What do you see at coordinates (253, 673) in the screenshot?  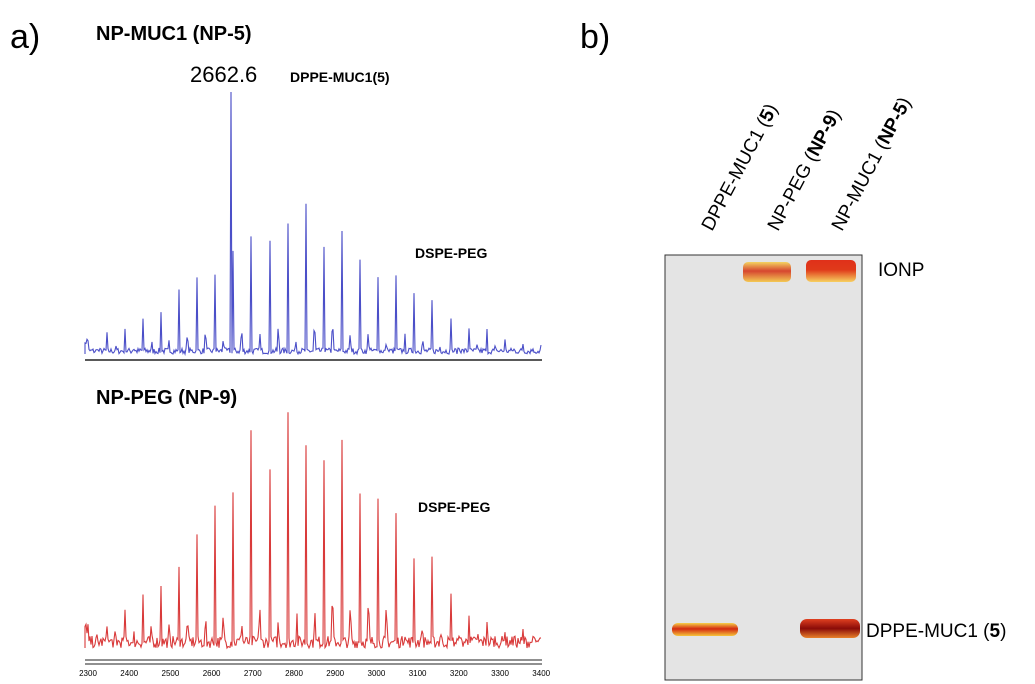 I see `x-tick-label: 2700` at bounding box center [253, 673].